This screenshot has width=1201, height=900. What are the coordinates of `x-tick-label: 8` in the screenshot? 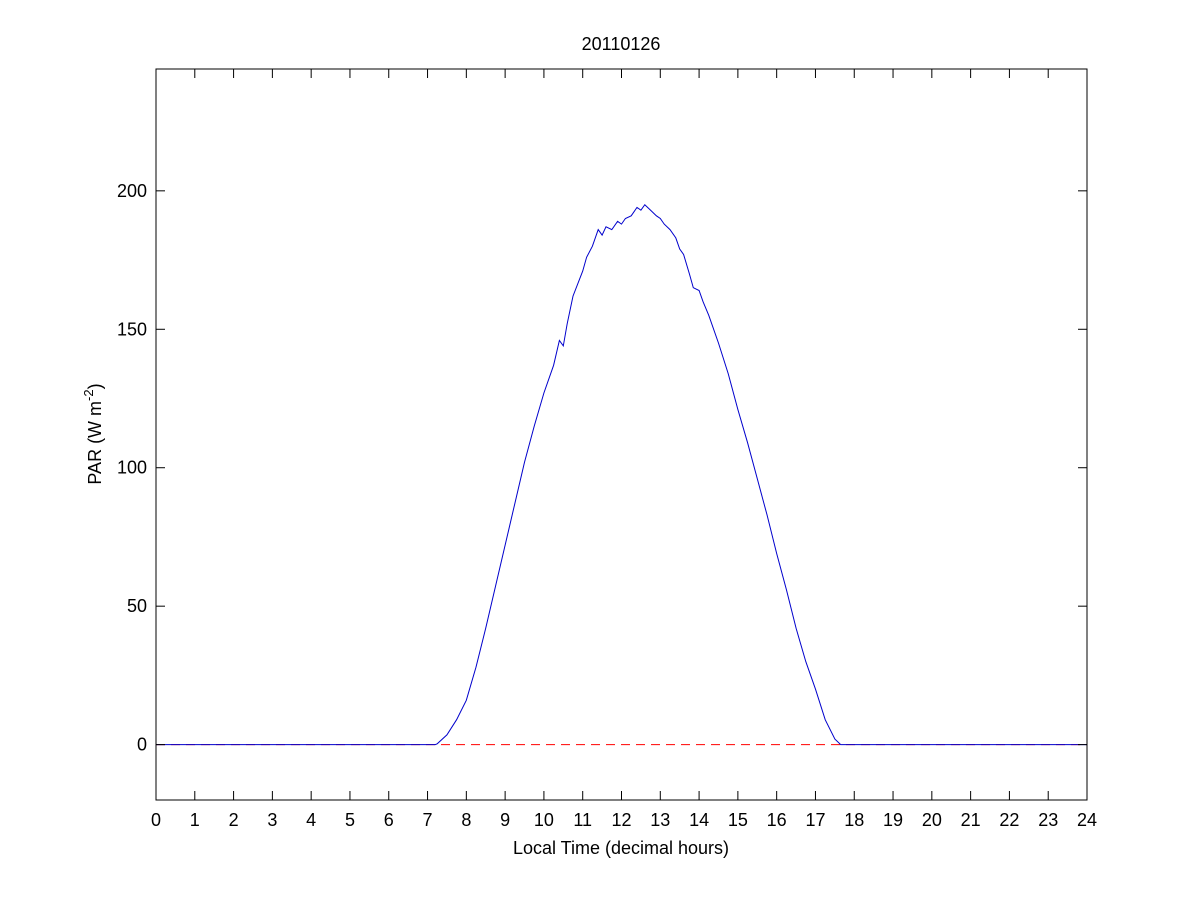 It's located at (466, 820).